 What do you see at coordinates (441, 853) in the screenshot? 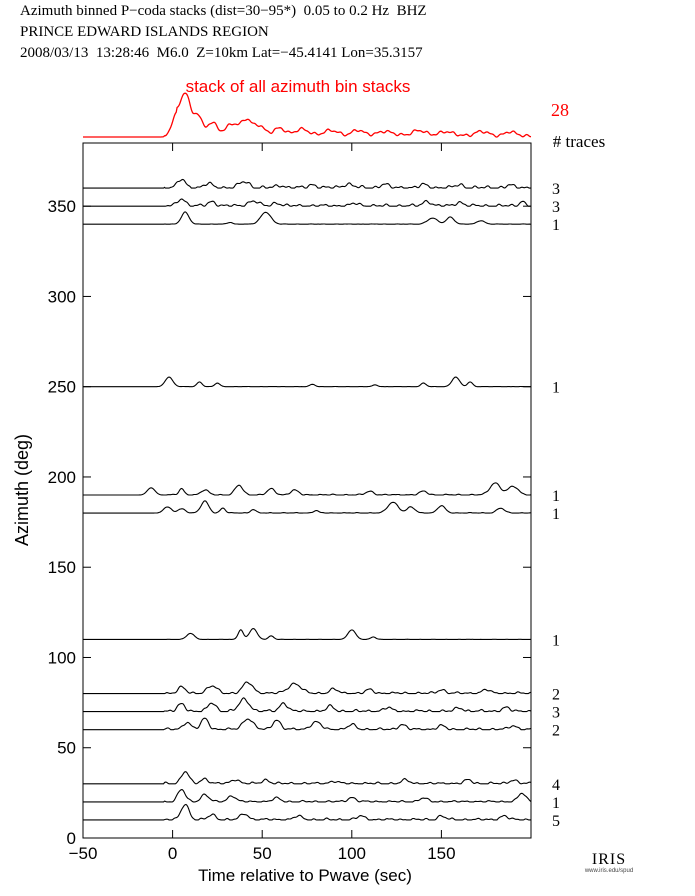
I see `x-tick-label: 150` at bounding box center [441, 853].